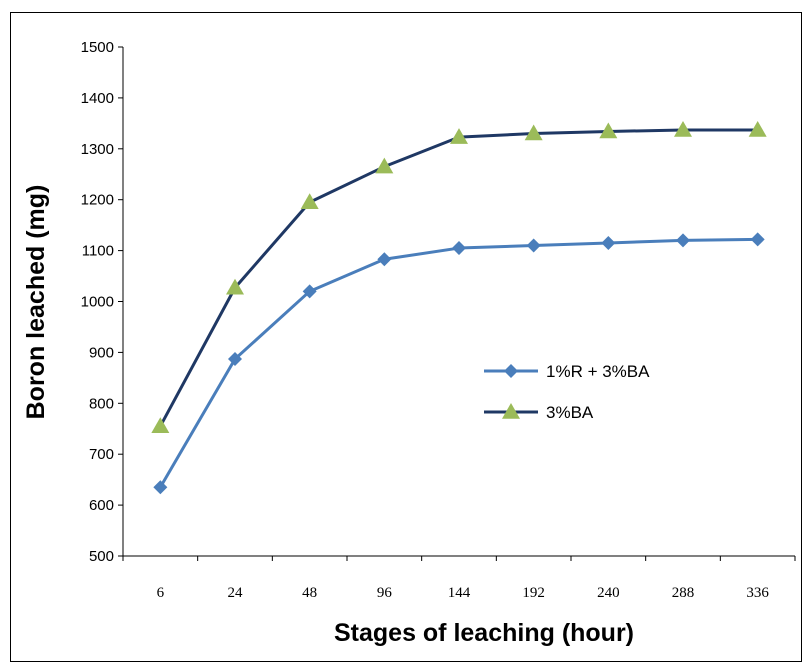 The width and height of the screenshot is (809, 666). I want to click on y-tick-label: 1000, so click(97, 302).